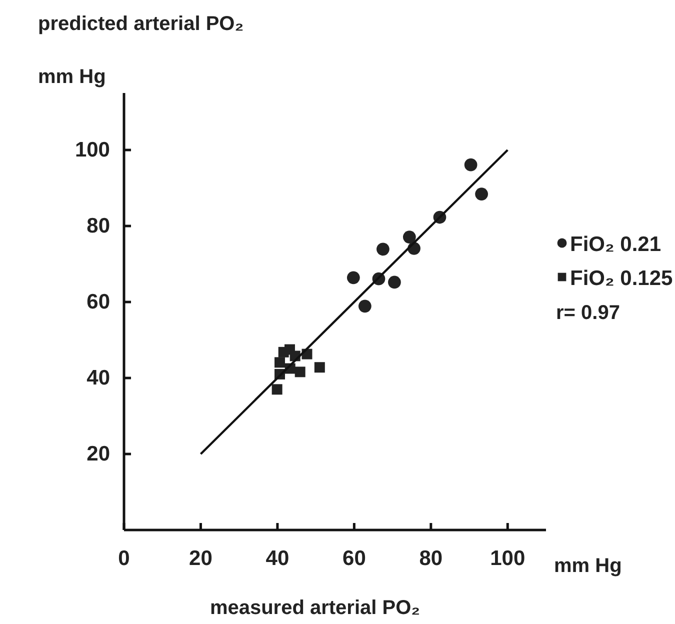 The image size is (675, 624). Describe the element at coordinates (588, 313) in the screenshot. I see `text: r= 0.97` at that location.